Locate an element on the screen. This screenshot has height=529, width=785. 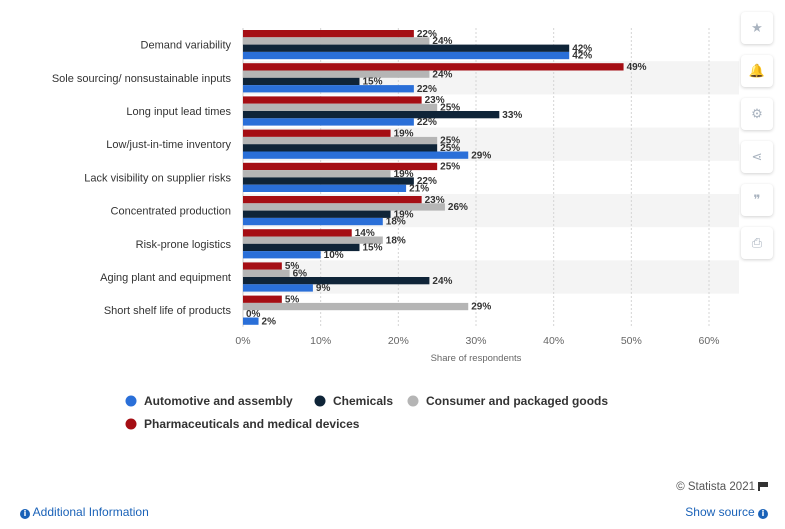
additional-information-link: i Additional Information is located at coordinates (84, 512).